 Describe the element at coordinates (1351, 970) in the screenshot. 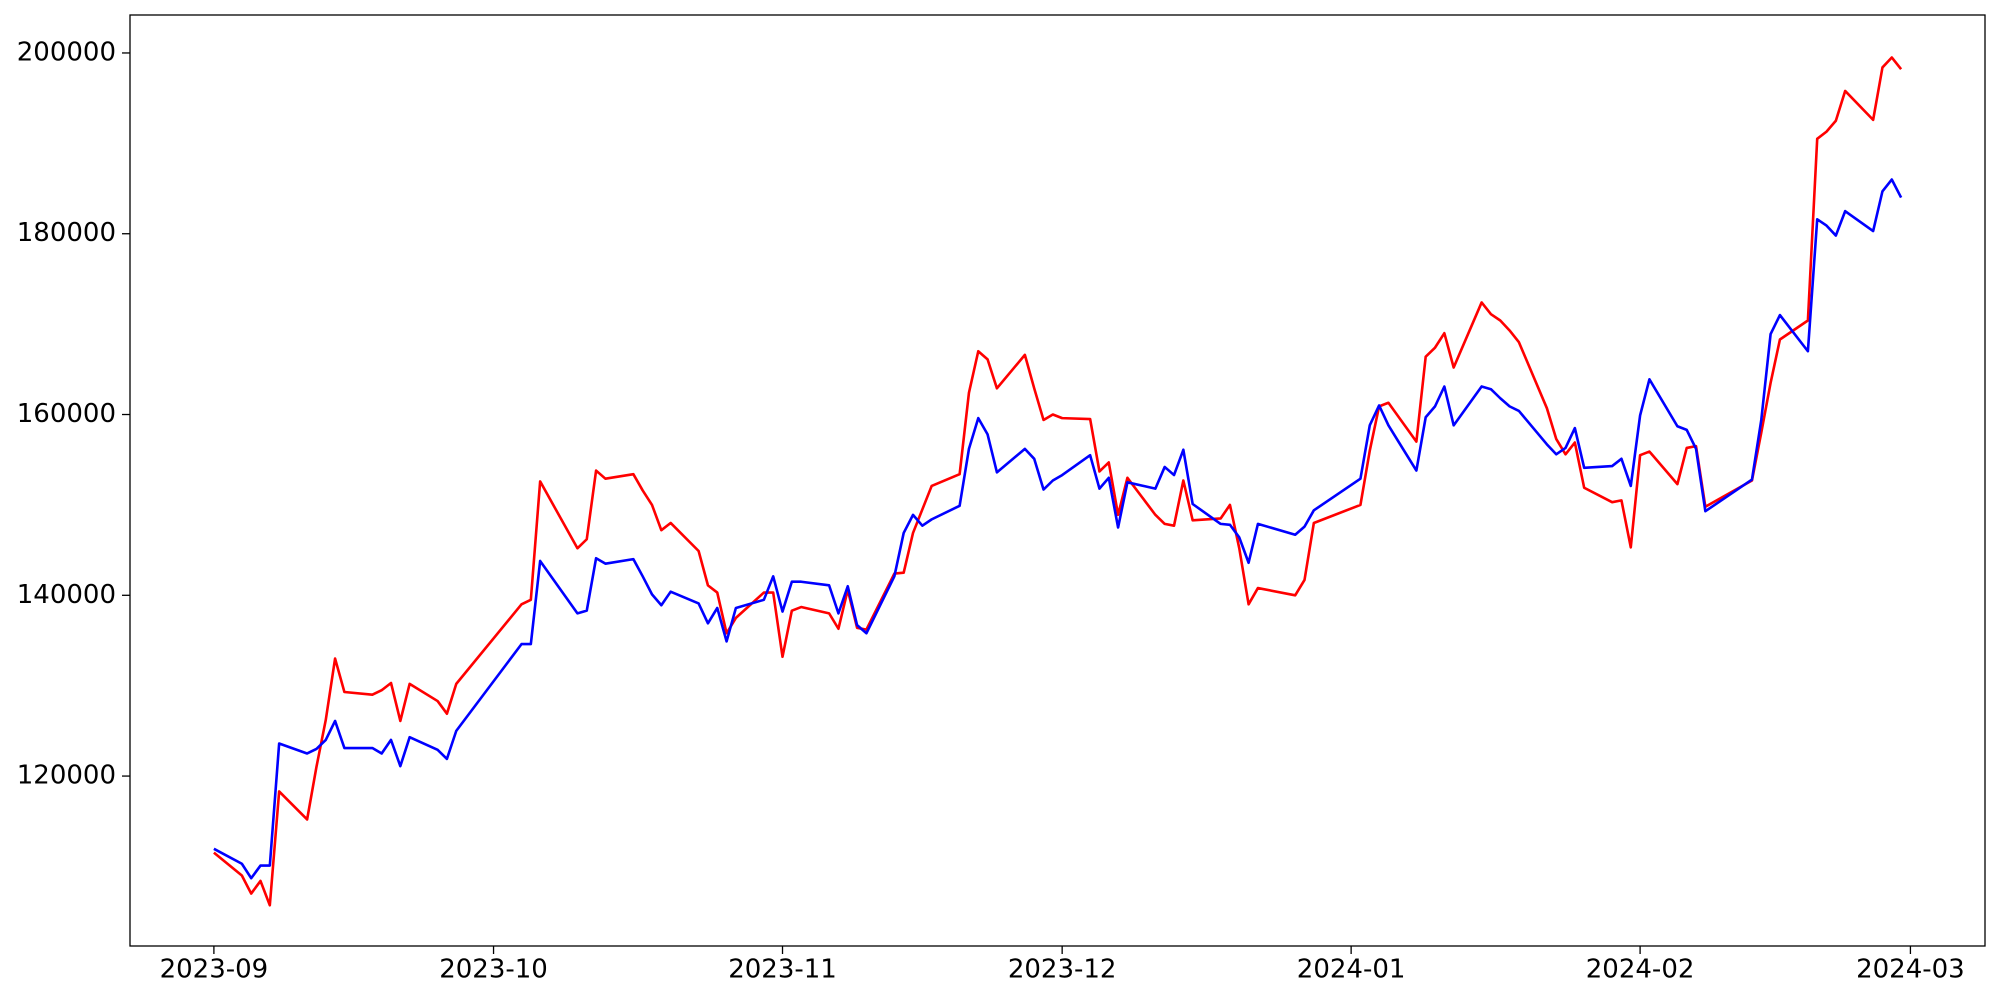

I see `x-tick-label: 2024-01` at that location.